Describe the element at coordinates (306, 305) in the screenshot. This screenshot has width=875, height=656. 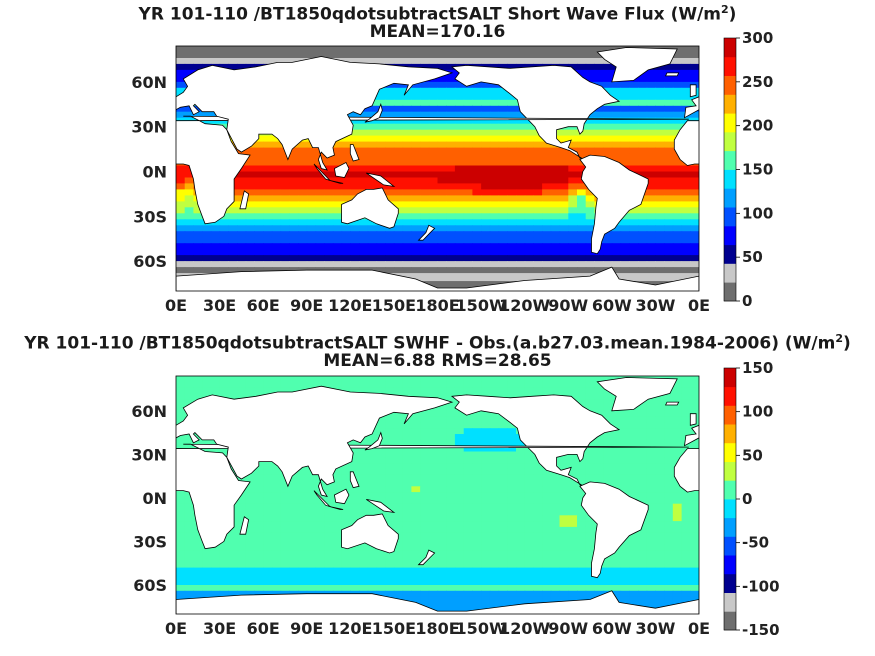
I see `x-tick-label: 90E` at that location.